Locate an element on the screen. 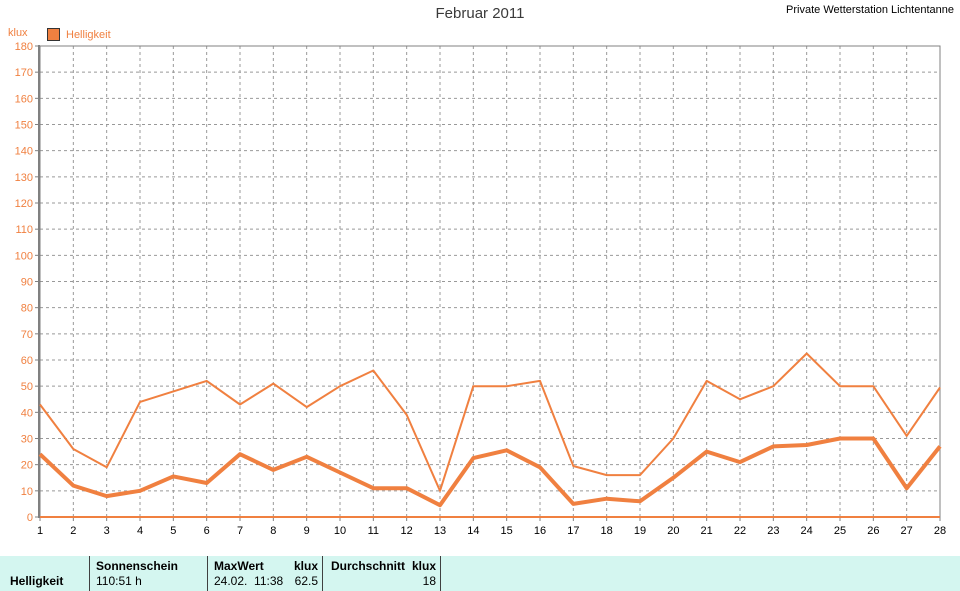 The image size is (960, 591). station-name: Private Wetterstation Lichtentanne is located at coordinates (870, 10).